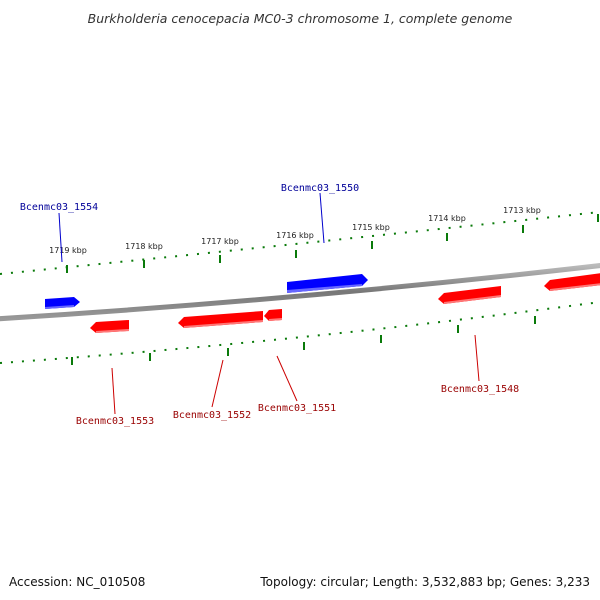 The width and height of the screenshot is (600, 600). Describe the element at coordinates (480, 389) in the screenshot. I see `gene-label: Bcenmc03_1548` at that location.